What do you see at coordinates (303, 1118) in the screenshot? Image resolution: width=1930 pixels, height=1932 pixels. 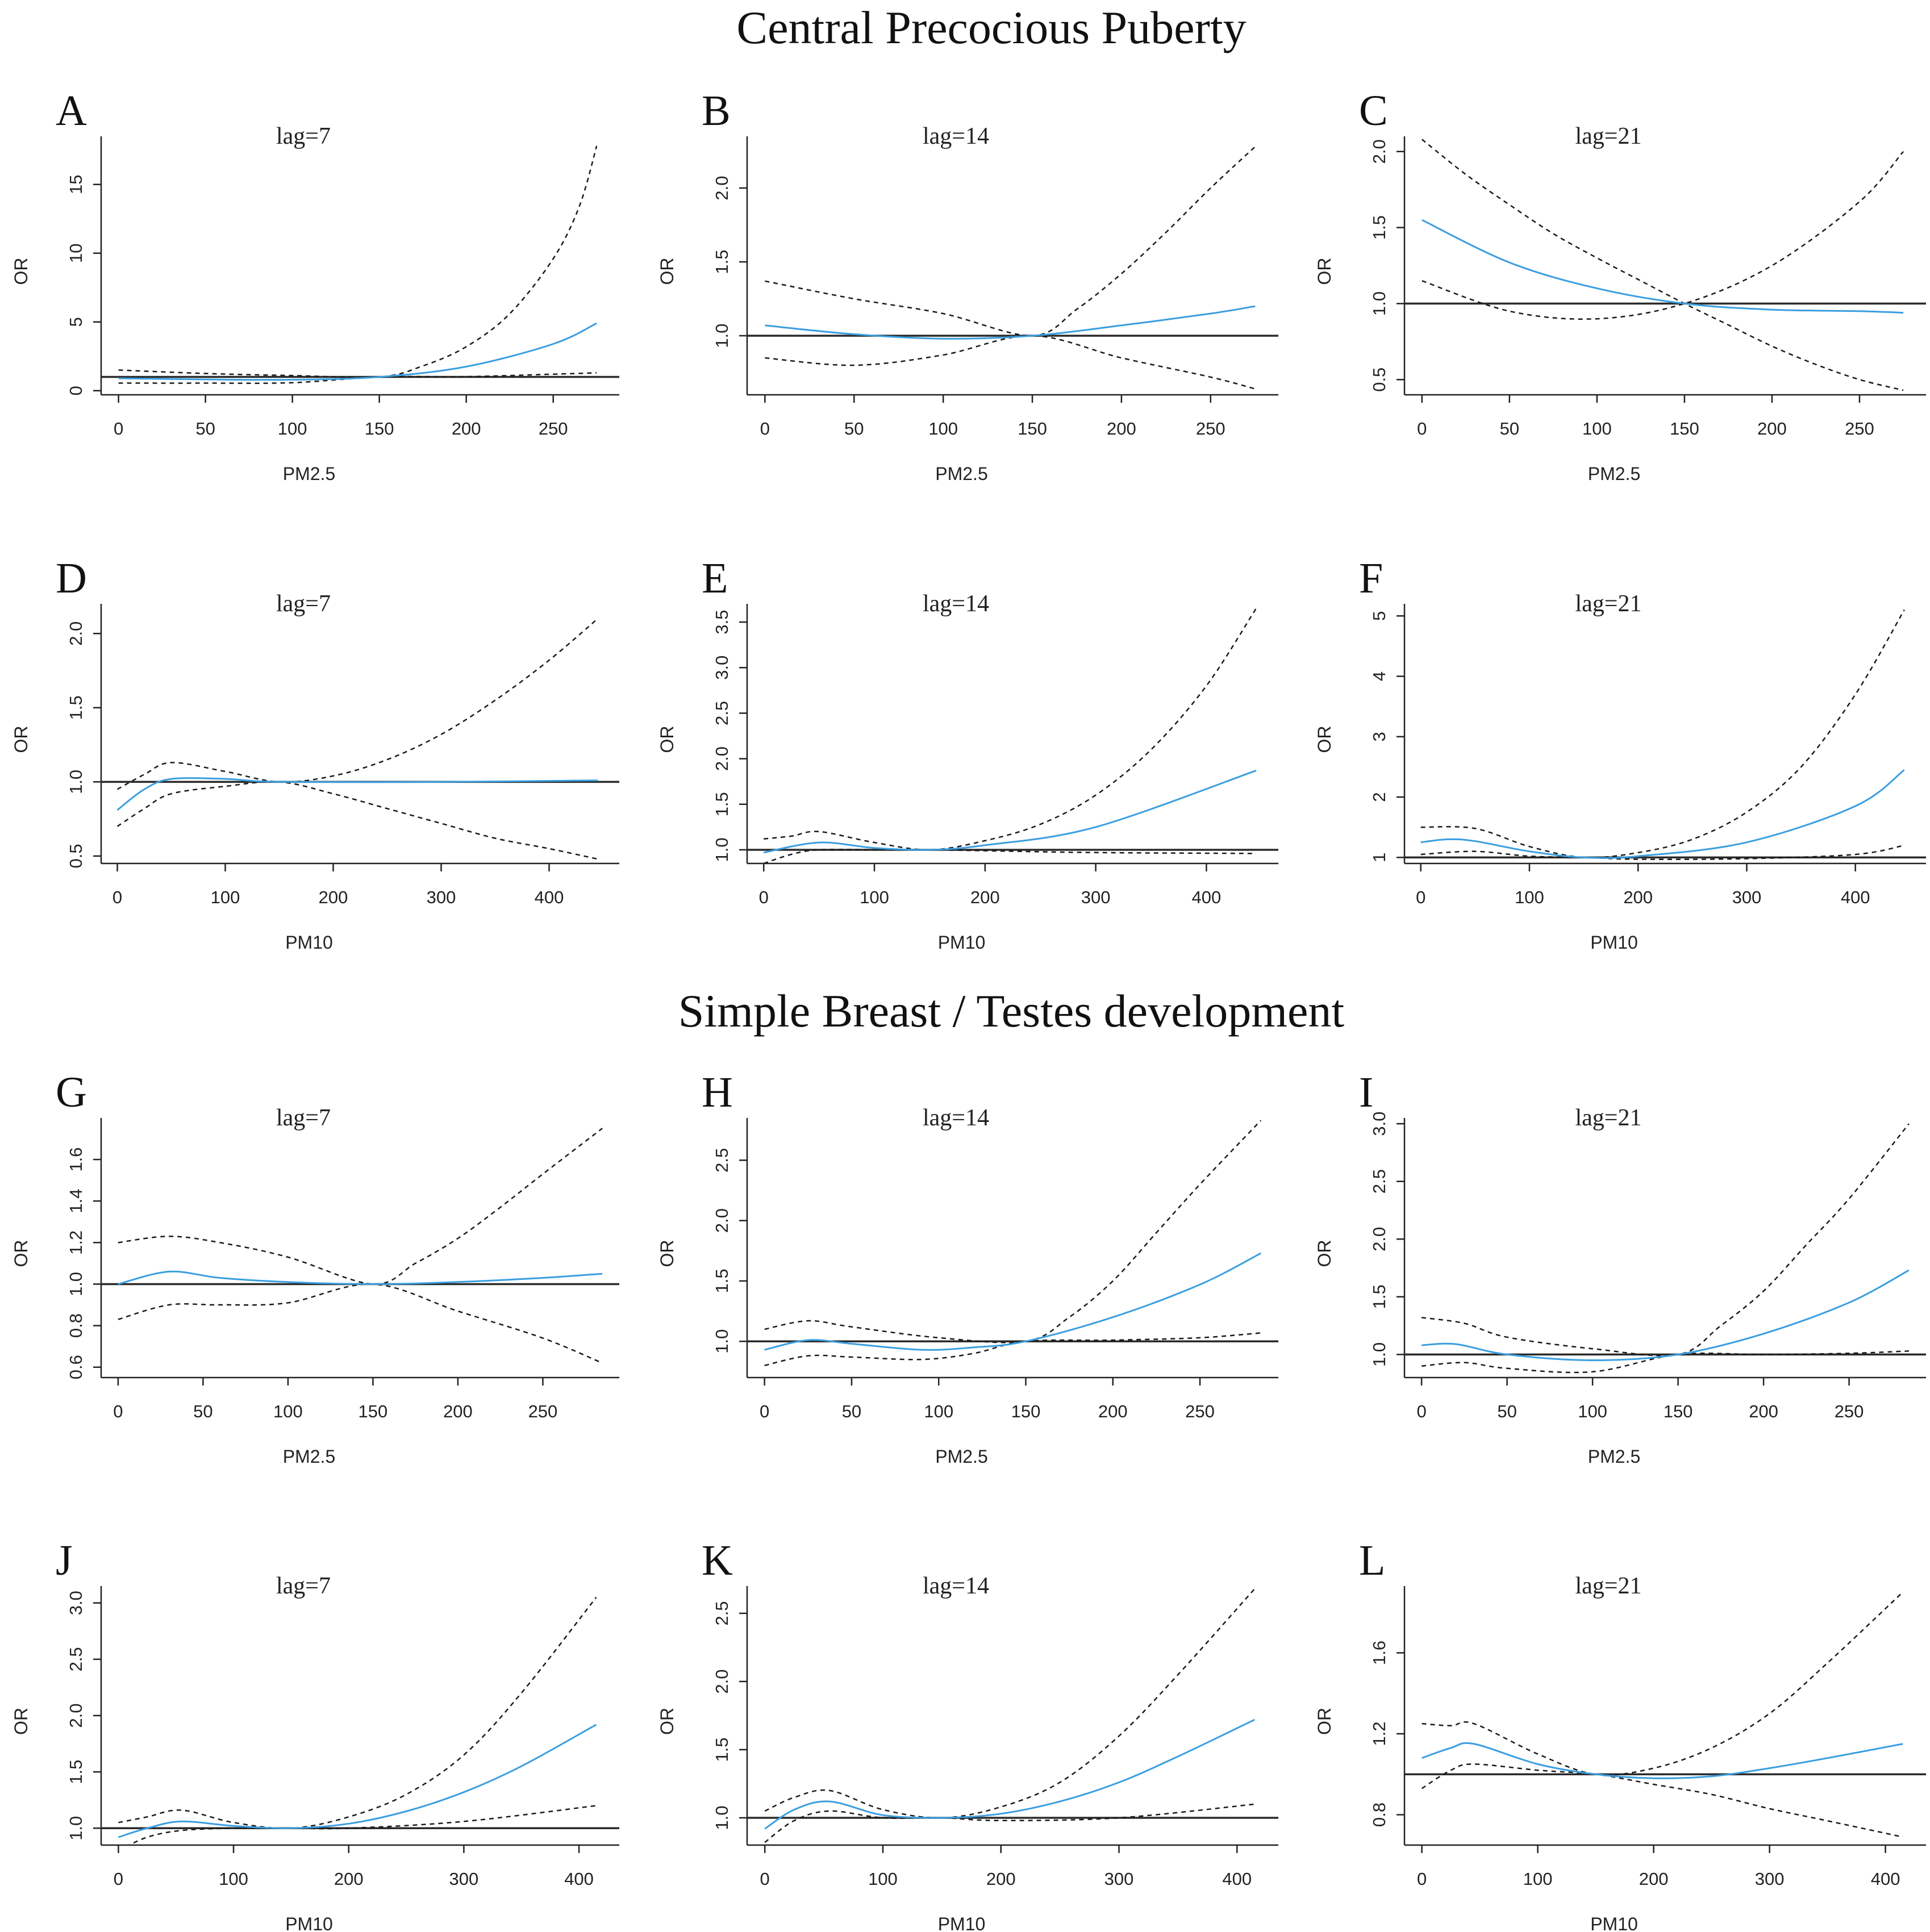 I see `lag-label: lag=7` at bounding box center [303, 1118].